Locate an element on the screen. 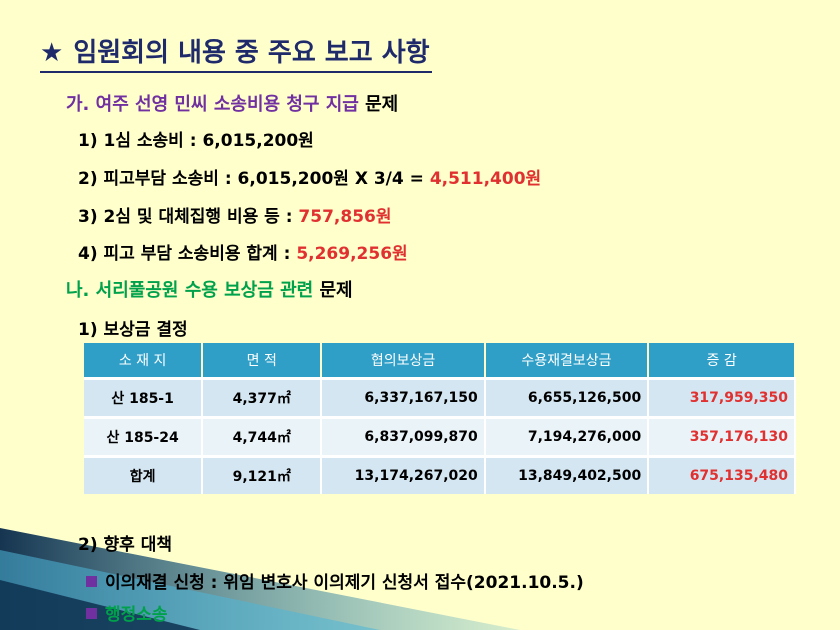 The width and height of the screenshot is (840, 630). bullet-text: 행정소송 is located at coordinates (136, 615).